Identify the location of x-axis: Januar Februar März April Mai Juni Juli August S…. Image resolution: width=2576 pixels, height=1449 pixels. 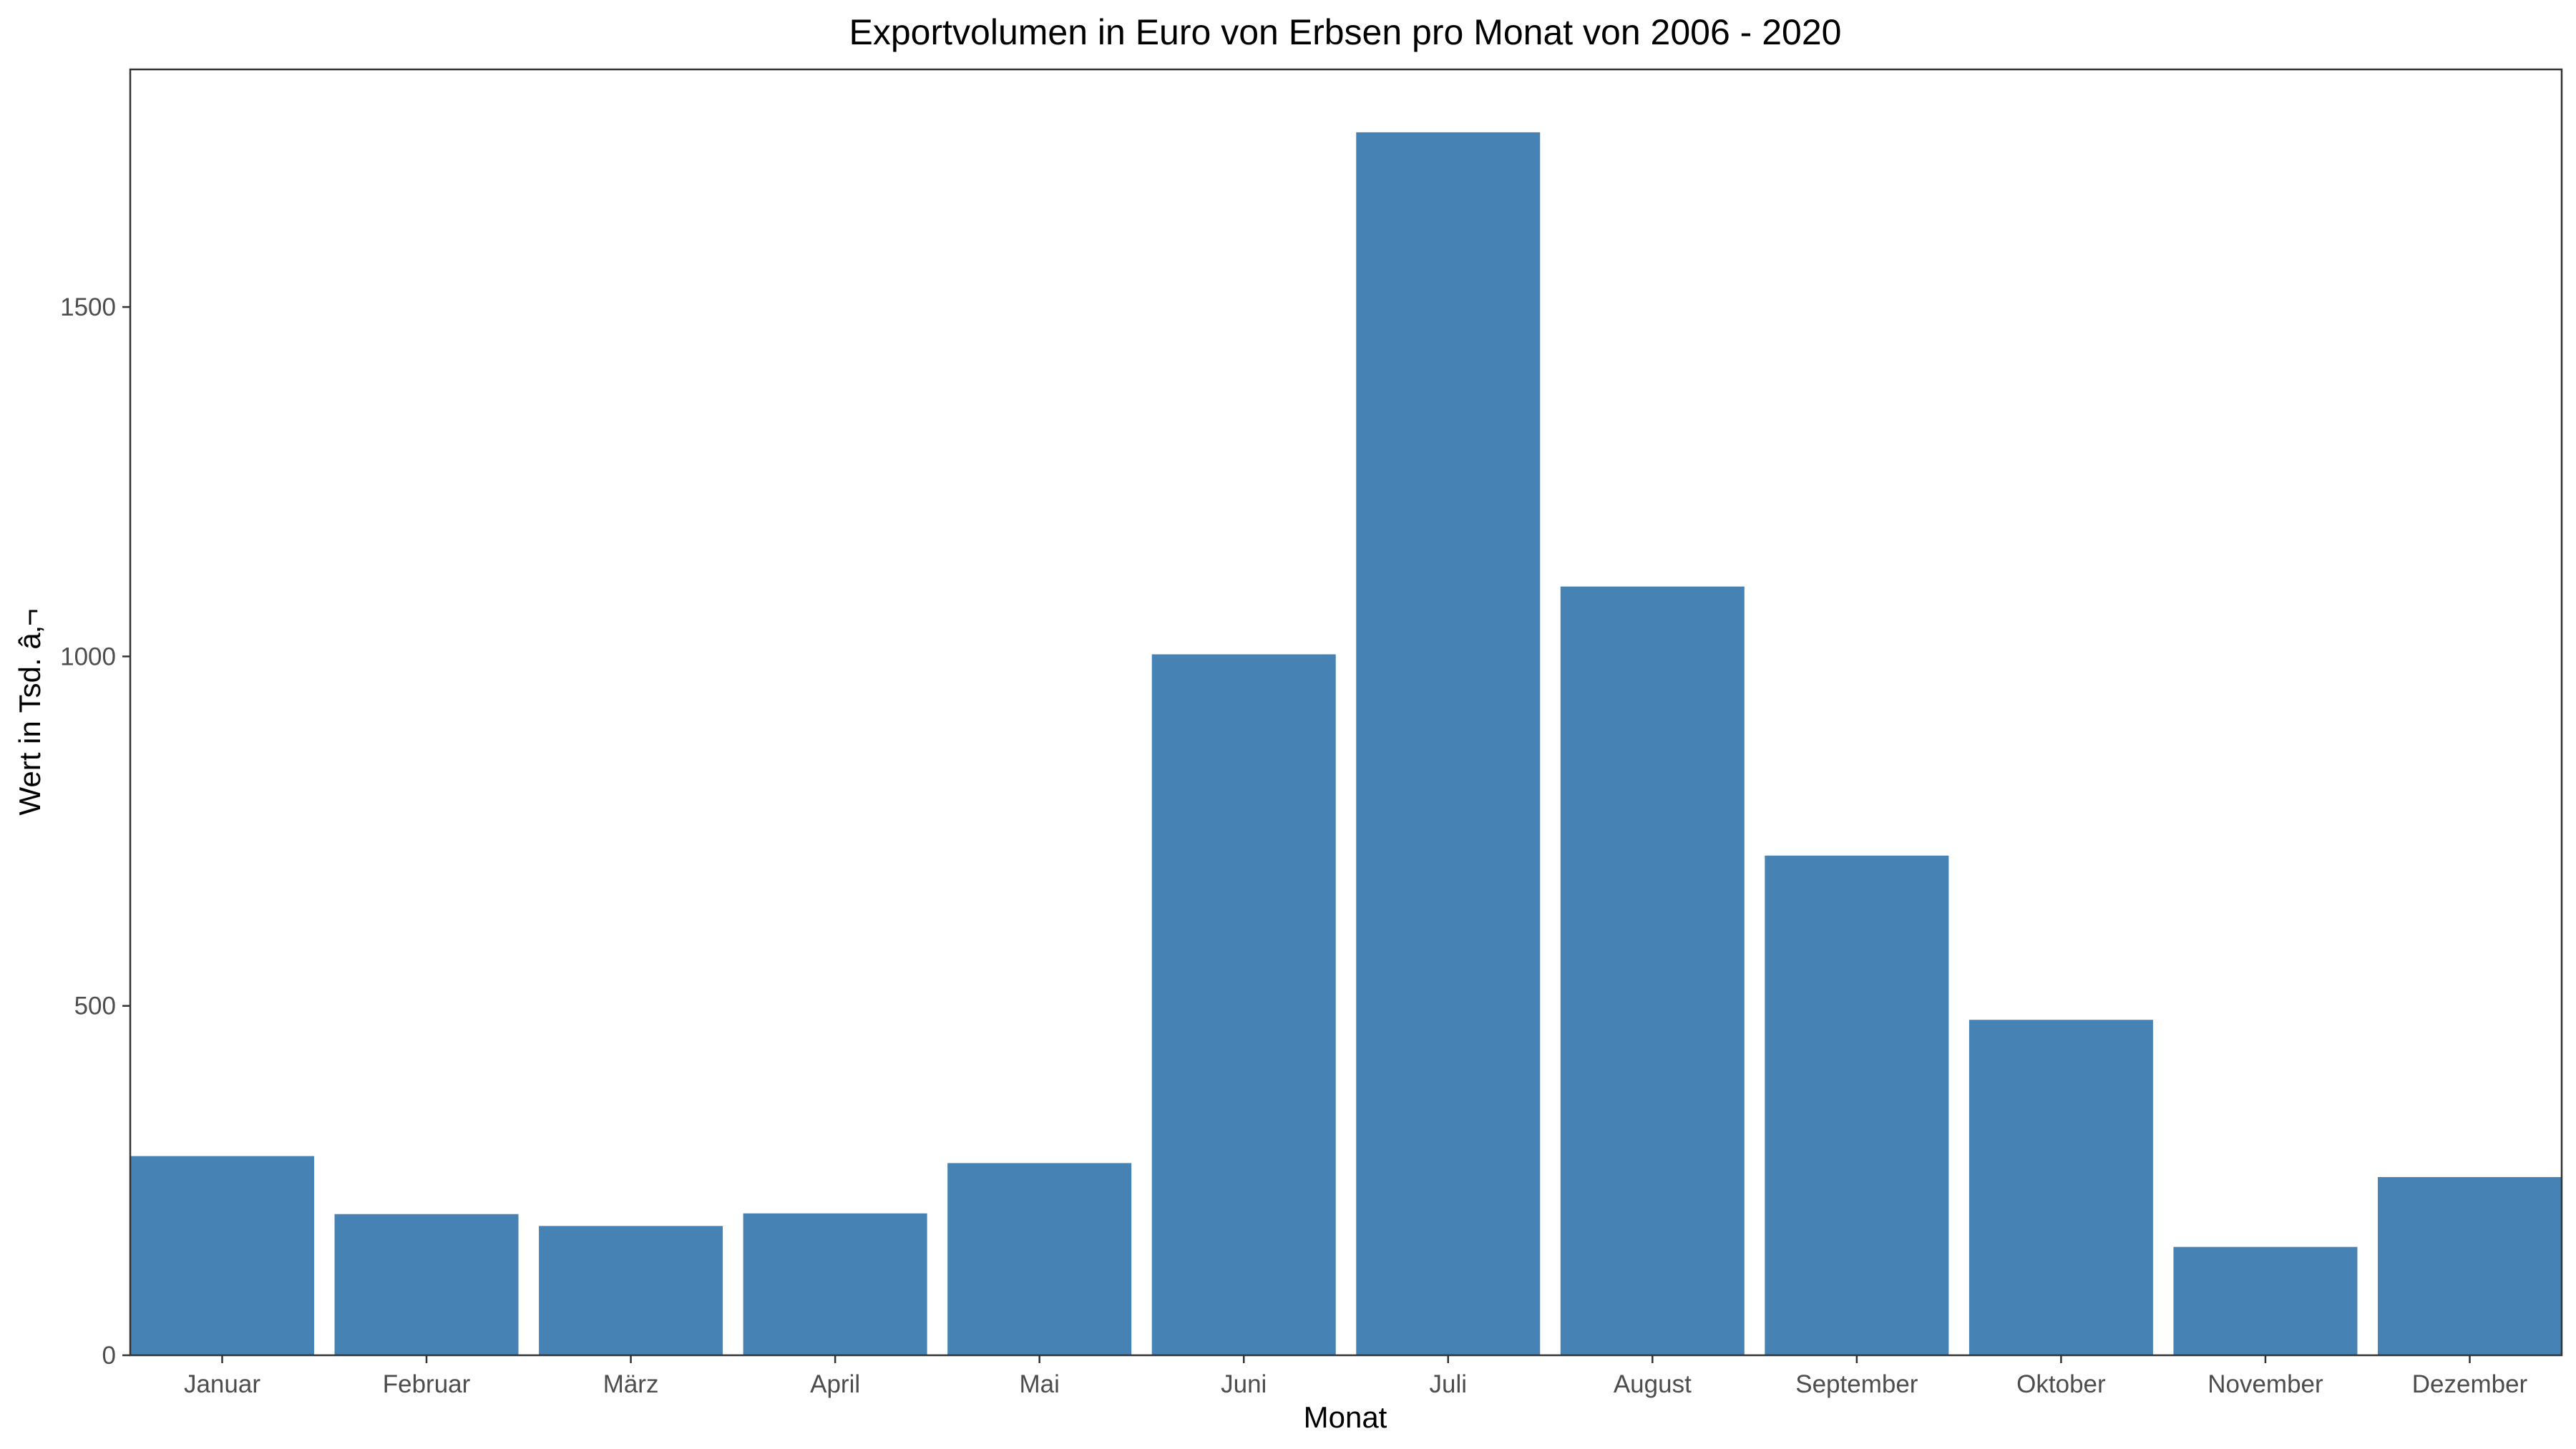
(1356, 1376).